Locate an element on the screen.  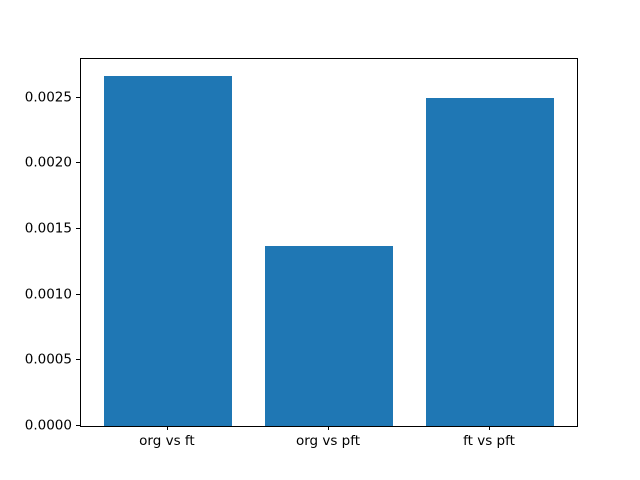
y-tick-label: 0.0025 is located at coordinates (48, 96).